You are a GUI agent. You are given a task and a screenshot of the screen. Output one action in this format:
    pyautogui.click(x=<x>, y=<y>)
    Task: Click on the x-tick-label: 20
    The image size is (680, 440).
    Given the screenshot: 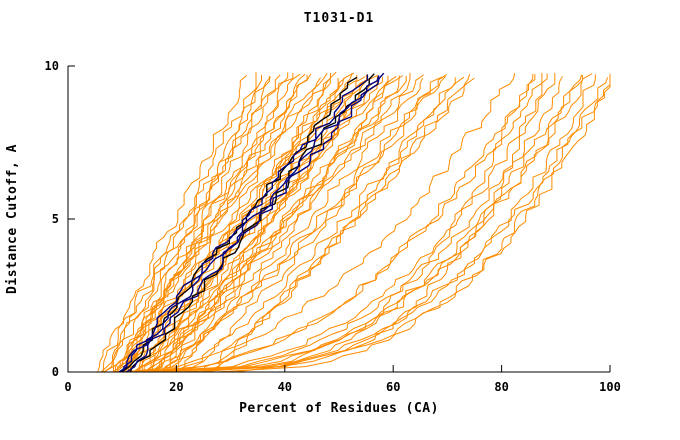 What is the action you would take?
    pyautogui.click(x=176, y=387)
    